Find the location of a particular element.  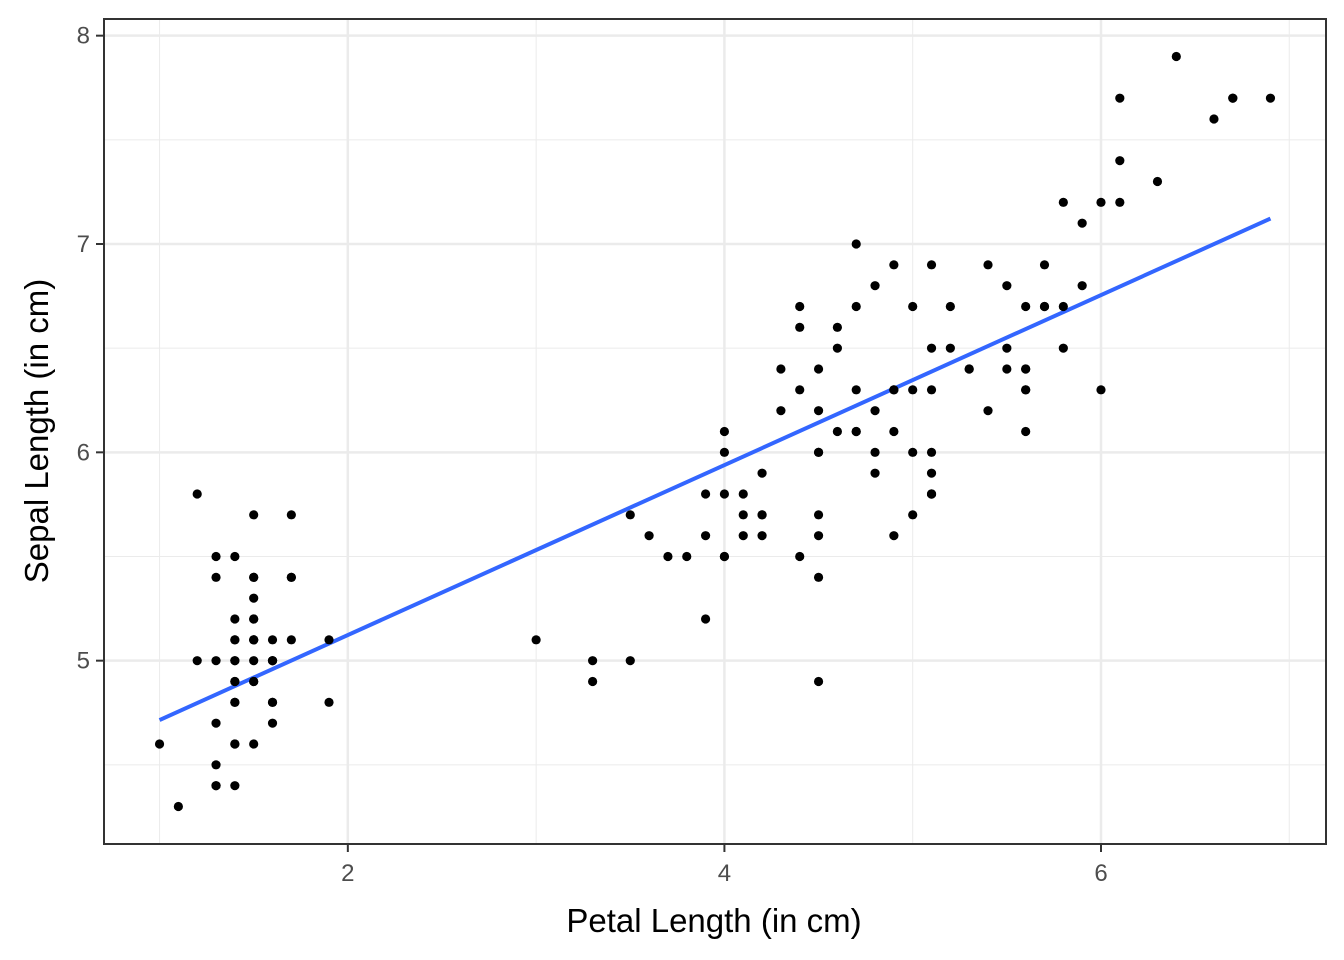

y-tick-label: 6 is located at coordinates (83, 452).